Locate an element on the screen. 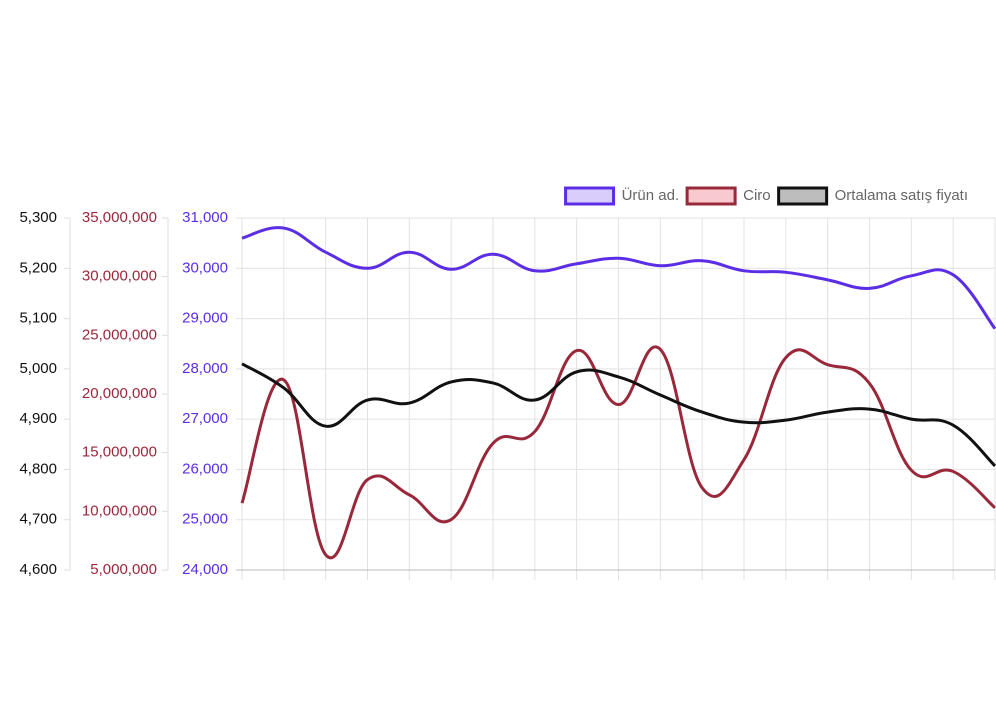 This screenshot has height=720, width=996. y-tick-label: 35,000,000 is located at coordinates (119, 217).